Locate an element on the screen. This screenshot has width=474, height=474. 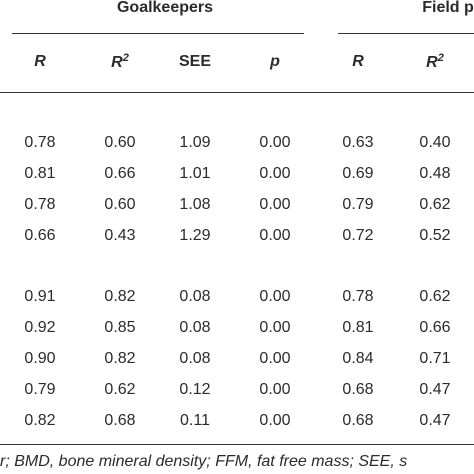
cell: 1.29 is located at coordinates (195, 235).